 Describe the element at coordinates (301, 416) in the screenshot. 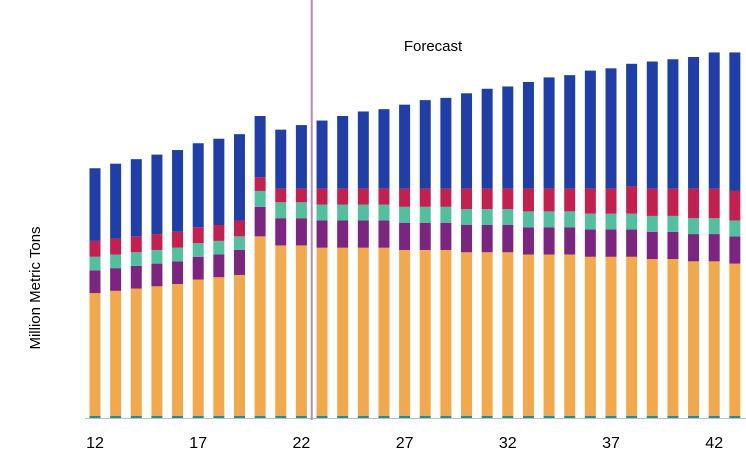

I see `bar-segment-22-s1` at that location.